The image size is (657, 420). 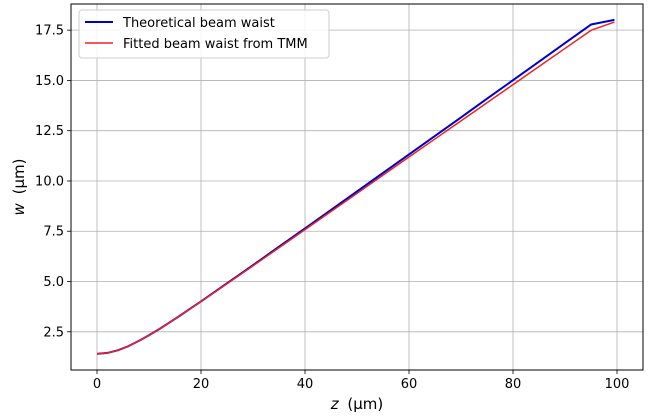 I want to click on y-axis-label: w (μm), so click(x=19, y=187).